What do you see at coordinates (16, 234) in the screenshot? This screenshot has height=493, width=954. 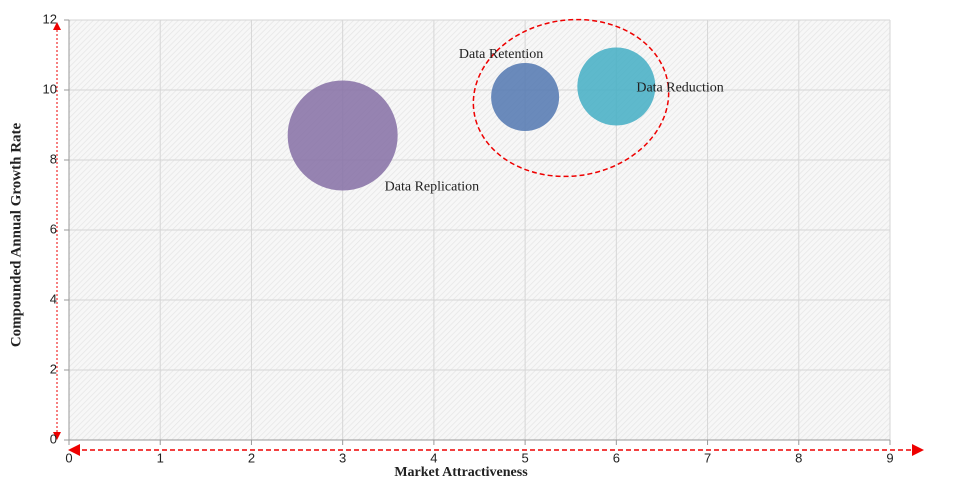 I see `y-axis-title: Compounded Annual Growth Rate` at bounding box center [16, 234].